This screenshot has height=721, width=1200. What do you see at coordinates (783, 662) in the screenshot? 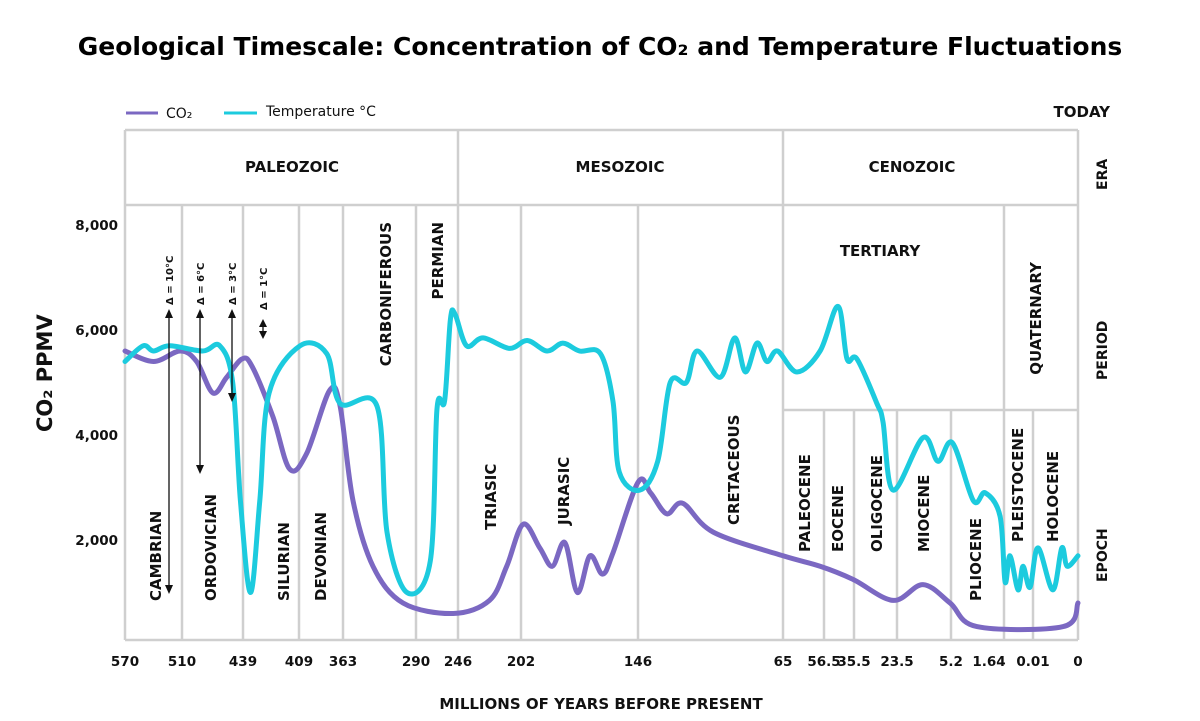
I see `x-tick-label: 65` at bounding box center [783, 662].